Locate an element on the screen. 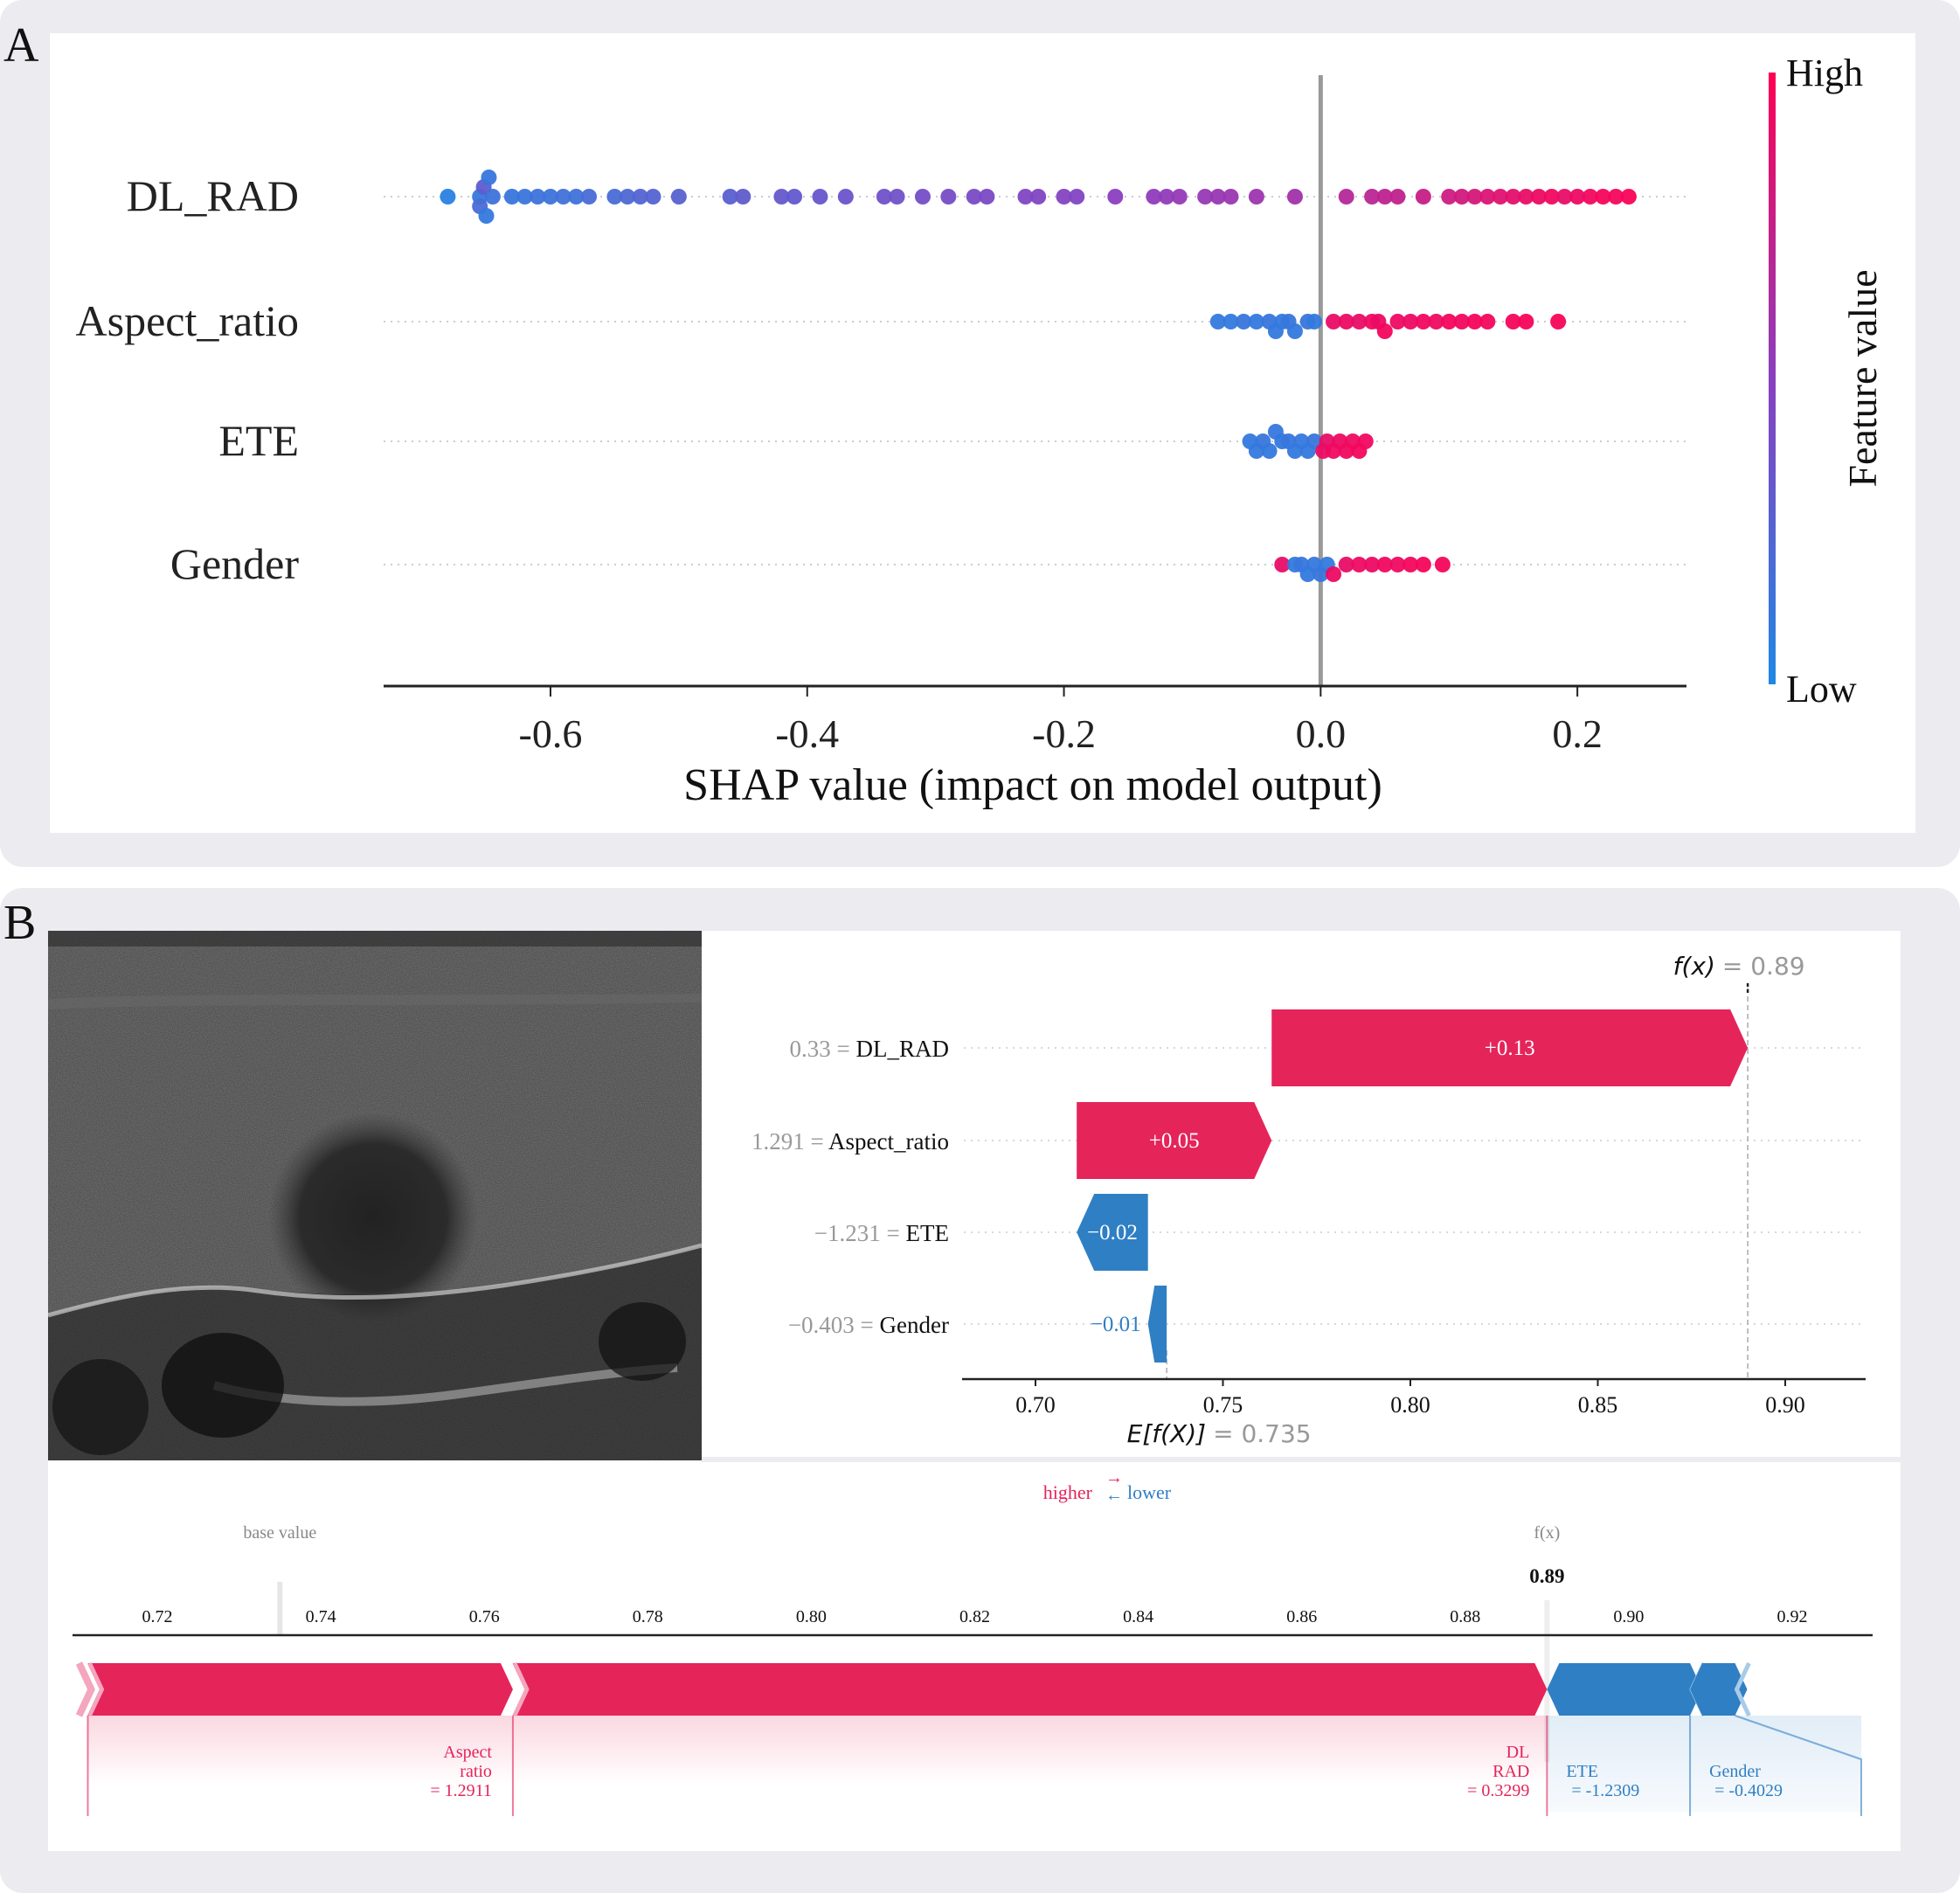 This screenshot has height=1900, width=1960. feature-label: DL_RAD is located at coordinates (213, 196).